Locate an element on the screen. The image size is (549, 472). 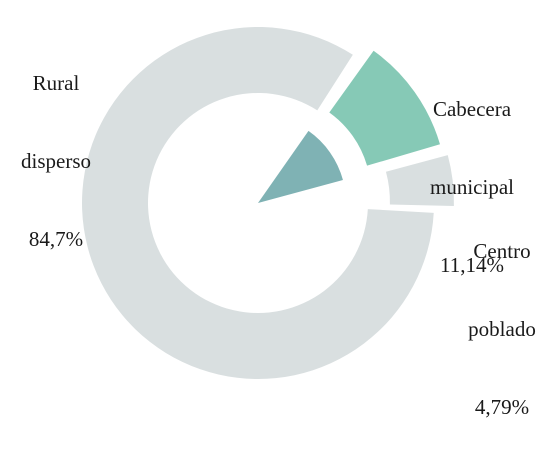
label-cabecera-municipal-value: 11,14% is located at coordinates (472, 265).